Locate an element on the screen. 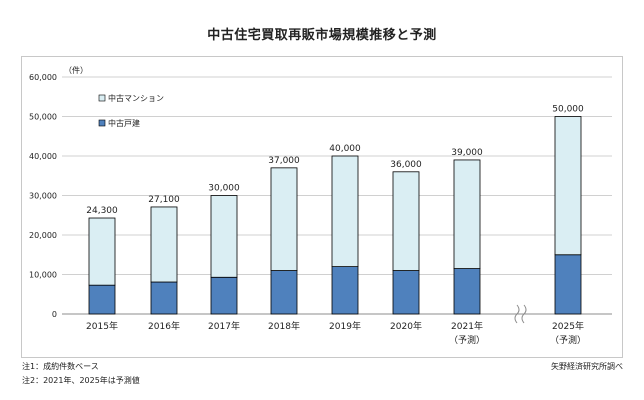 This screenshot has height=400, width=644. y-tick-label: 0 is located at coordinates (54, 314).